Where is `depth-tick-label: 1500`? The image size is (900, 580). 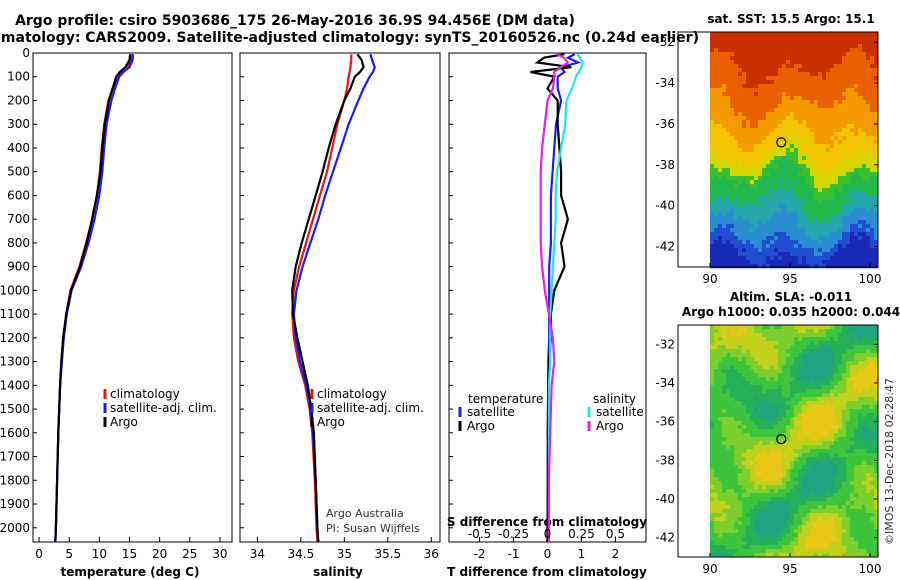 depth-tick-label: 1500 is located at coordinates (15, 409).